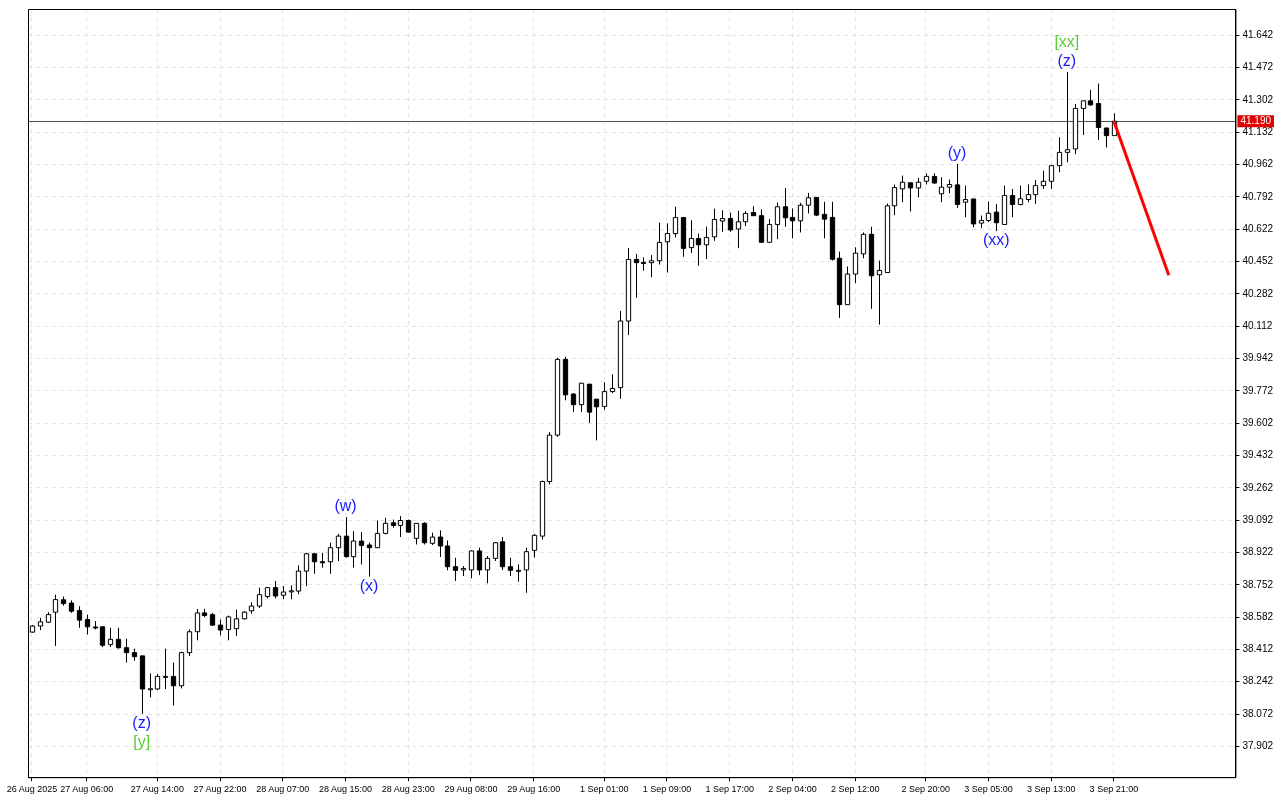 This screenshot has height=800, width=1280. What do you see at coordinates (957, 153) in the screenshot?
I see `annotation: (y)` at bounding box center [957, 153].